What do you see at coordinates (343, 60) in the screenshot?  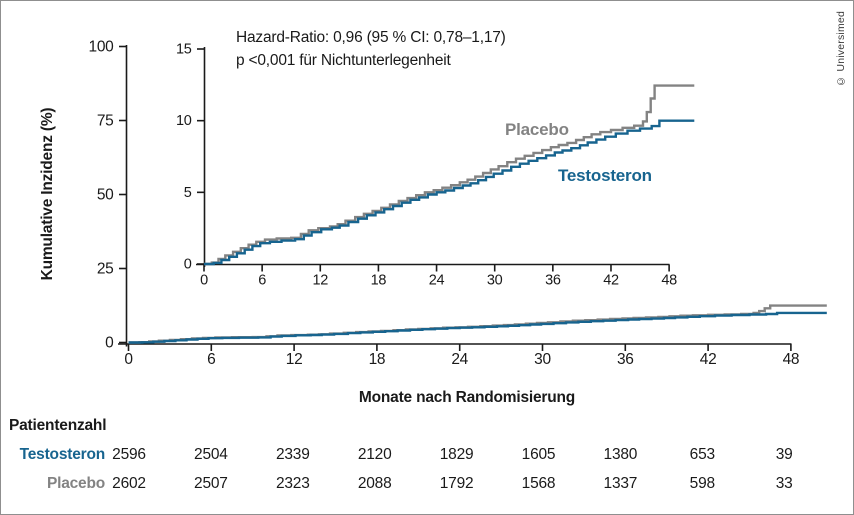 I see `p-value-line: p <0,001 für Nichtunterlegenheit` at bounding box center [343, 60].